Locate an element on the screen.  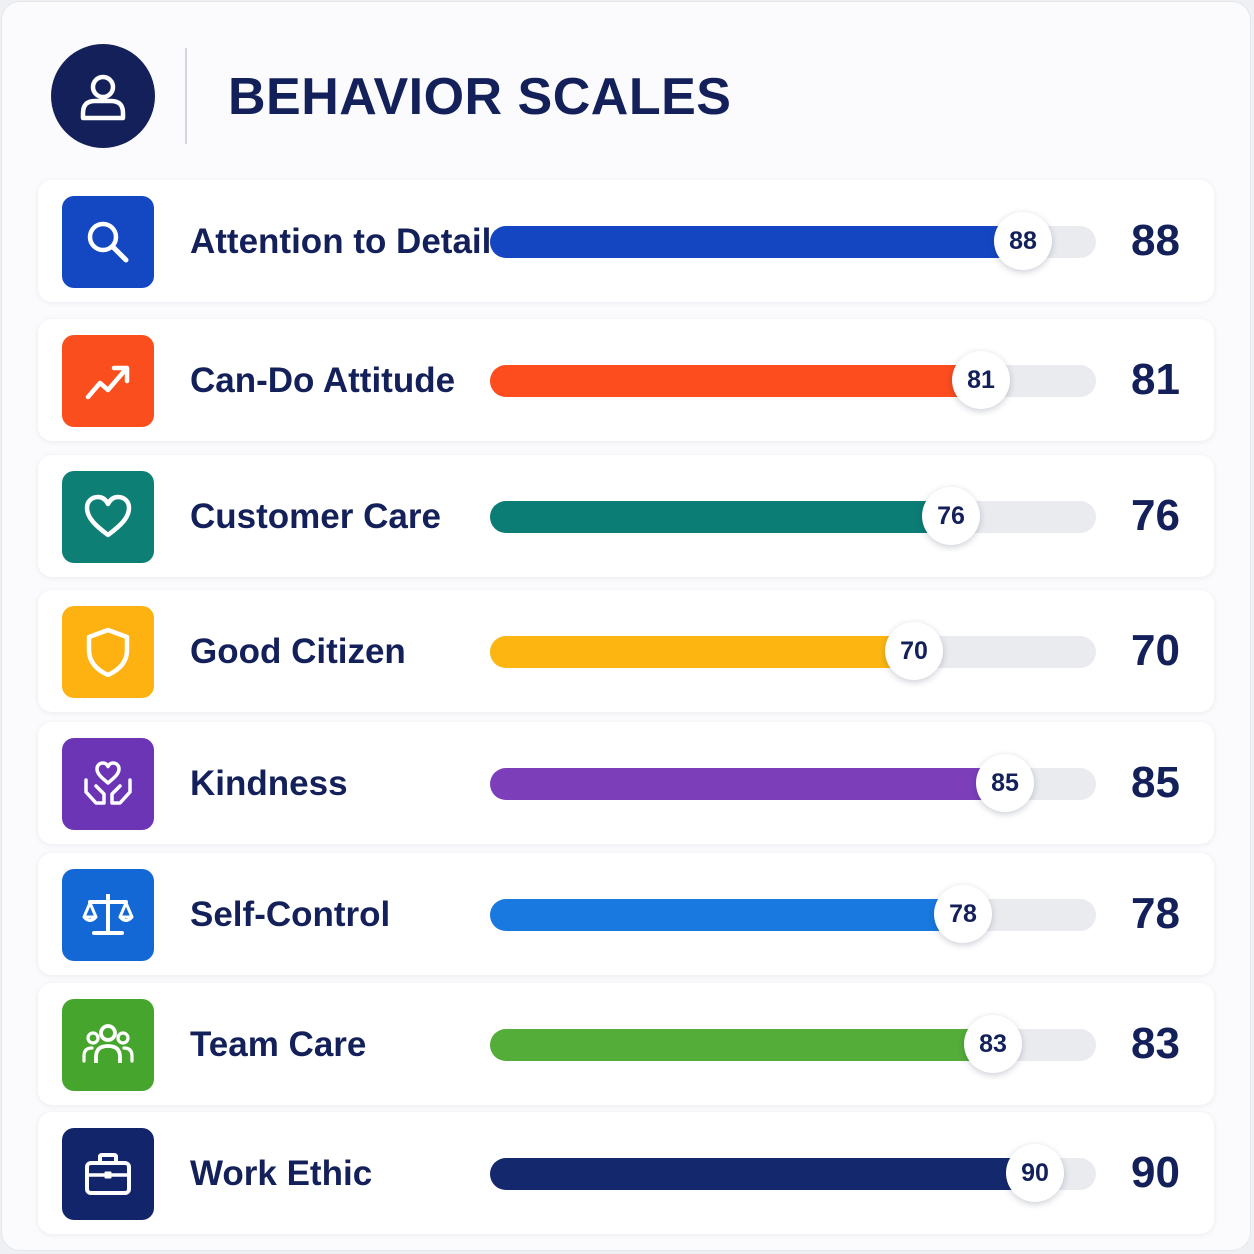
category-label: Work Ethic is located at coordinates (281, 1173).